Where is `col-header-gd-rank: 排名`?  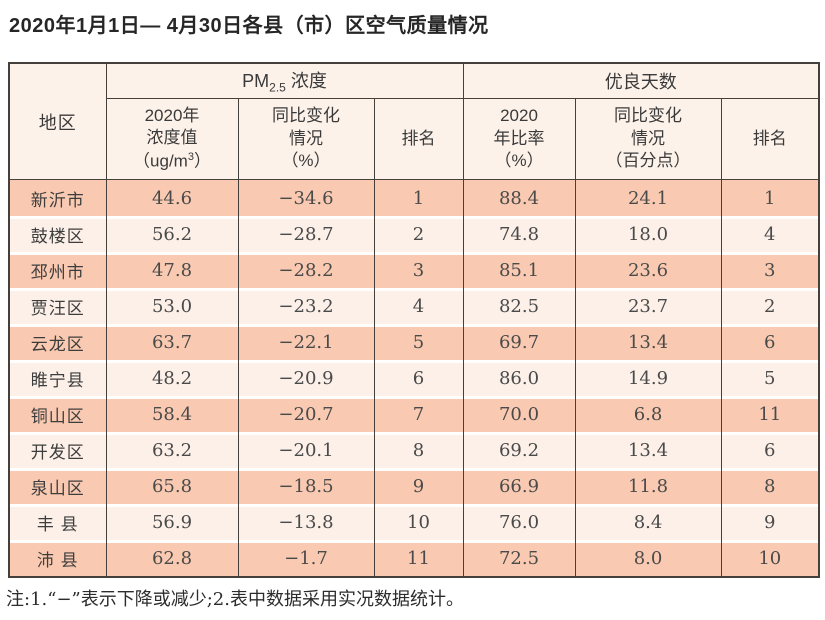 col-header-gd-rank: 排名 is located at coordinates (770, 139).